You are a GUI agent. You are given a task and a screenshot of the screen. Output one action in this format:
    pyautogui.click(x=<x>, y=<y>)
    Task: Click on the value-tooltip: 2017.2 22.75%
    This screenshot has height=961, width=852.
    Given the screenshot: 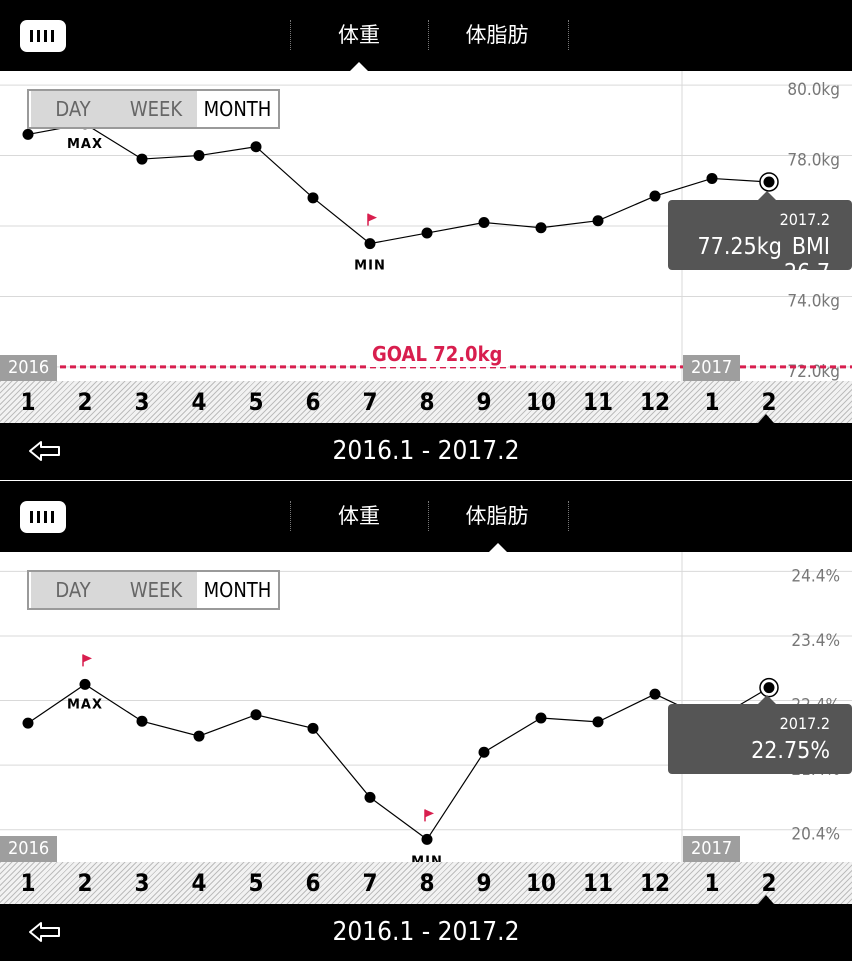 What is the action you would take?
    pyautogui.click(x=760, y=734)
    